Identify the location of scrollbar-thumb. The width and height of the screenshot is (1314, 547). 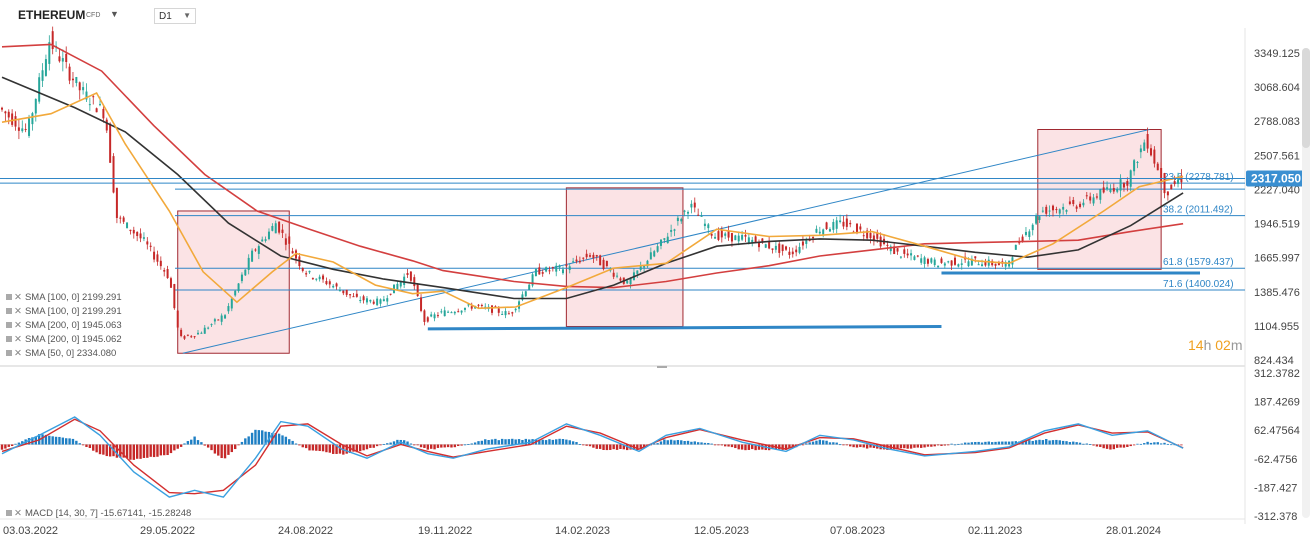
(1306, 98).